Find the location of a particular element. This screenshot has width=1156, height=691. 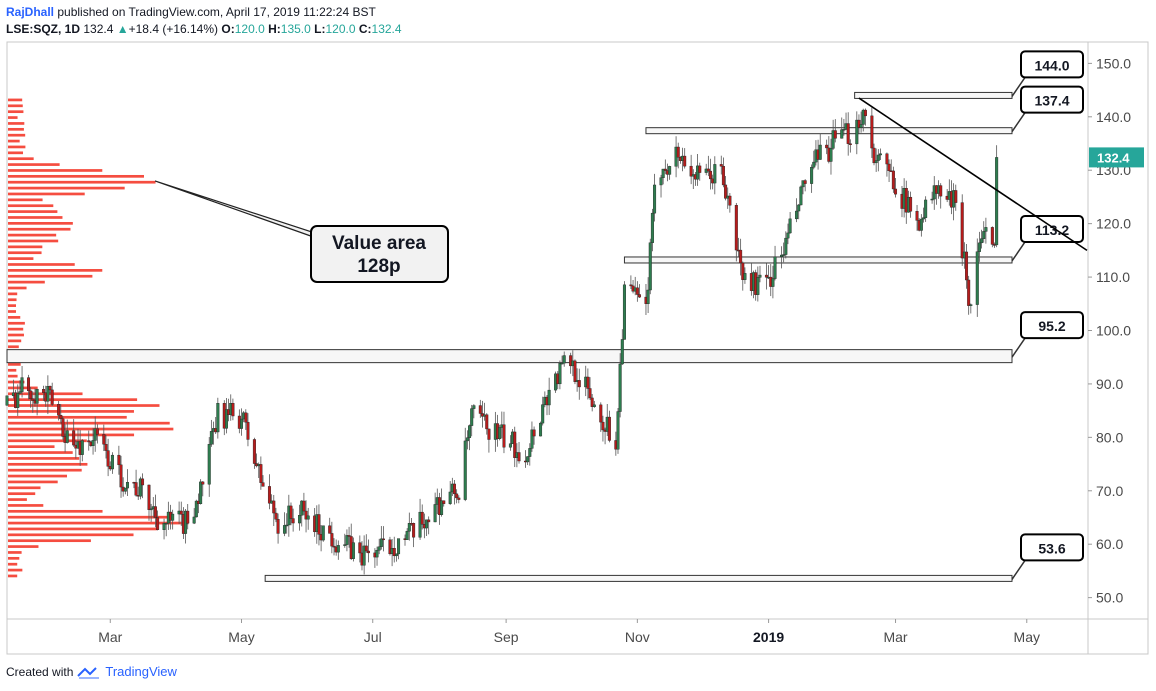

last-price-badge is located at coordinates (1116, 157).